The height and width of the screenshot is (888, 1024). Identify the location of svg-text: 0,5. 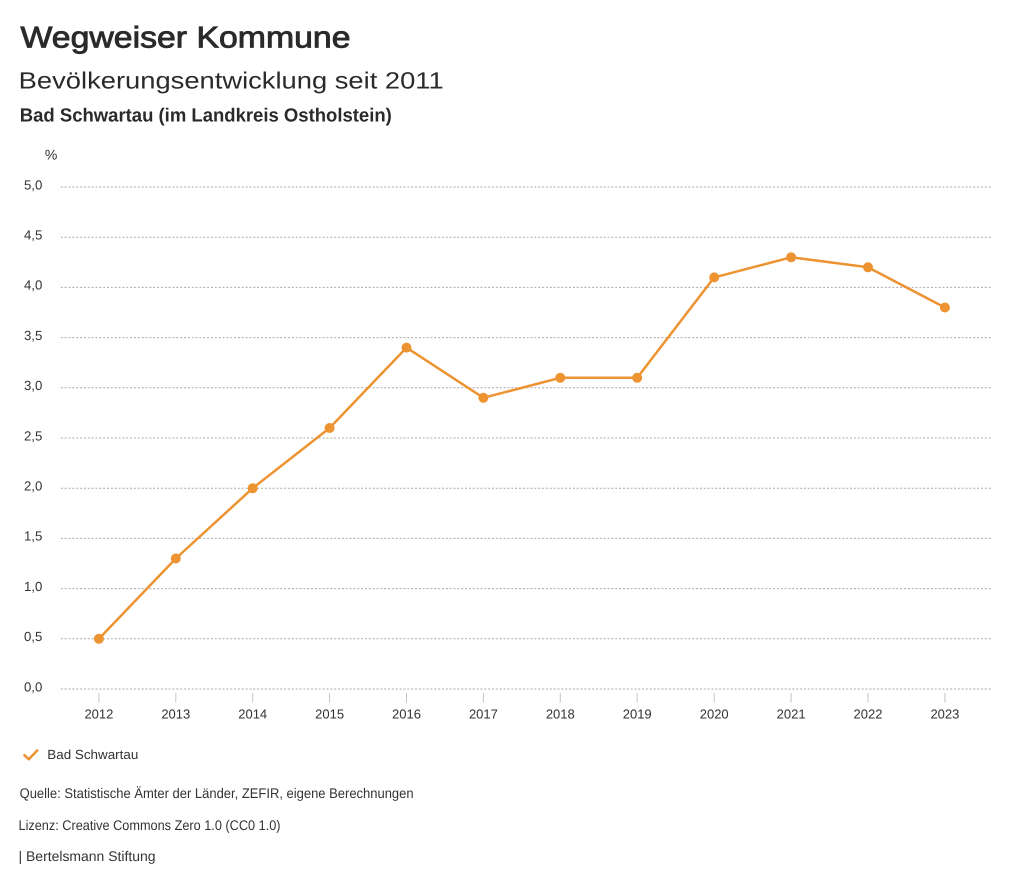
(33, 636).